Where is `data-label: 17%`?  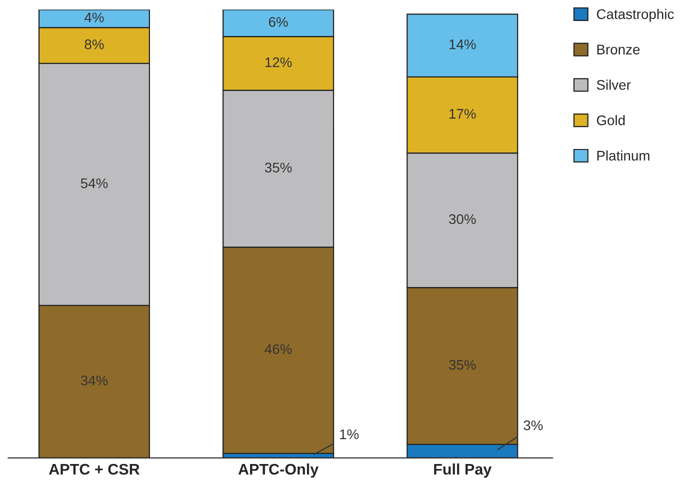
data-label: 17% is located at coordinates (463, 113).